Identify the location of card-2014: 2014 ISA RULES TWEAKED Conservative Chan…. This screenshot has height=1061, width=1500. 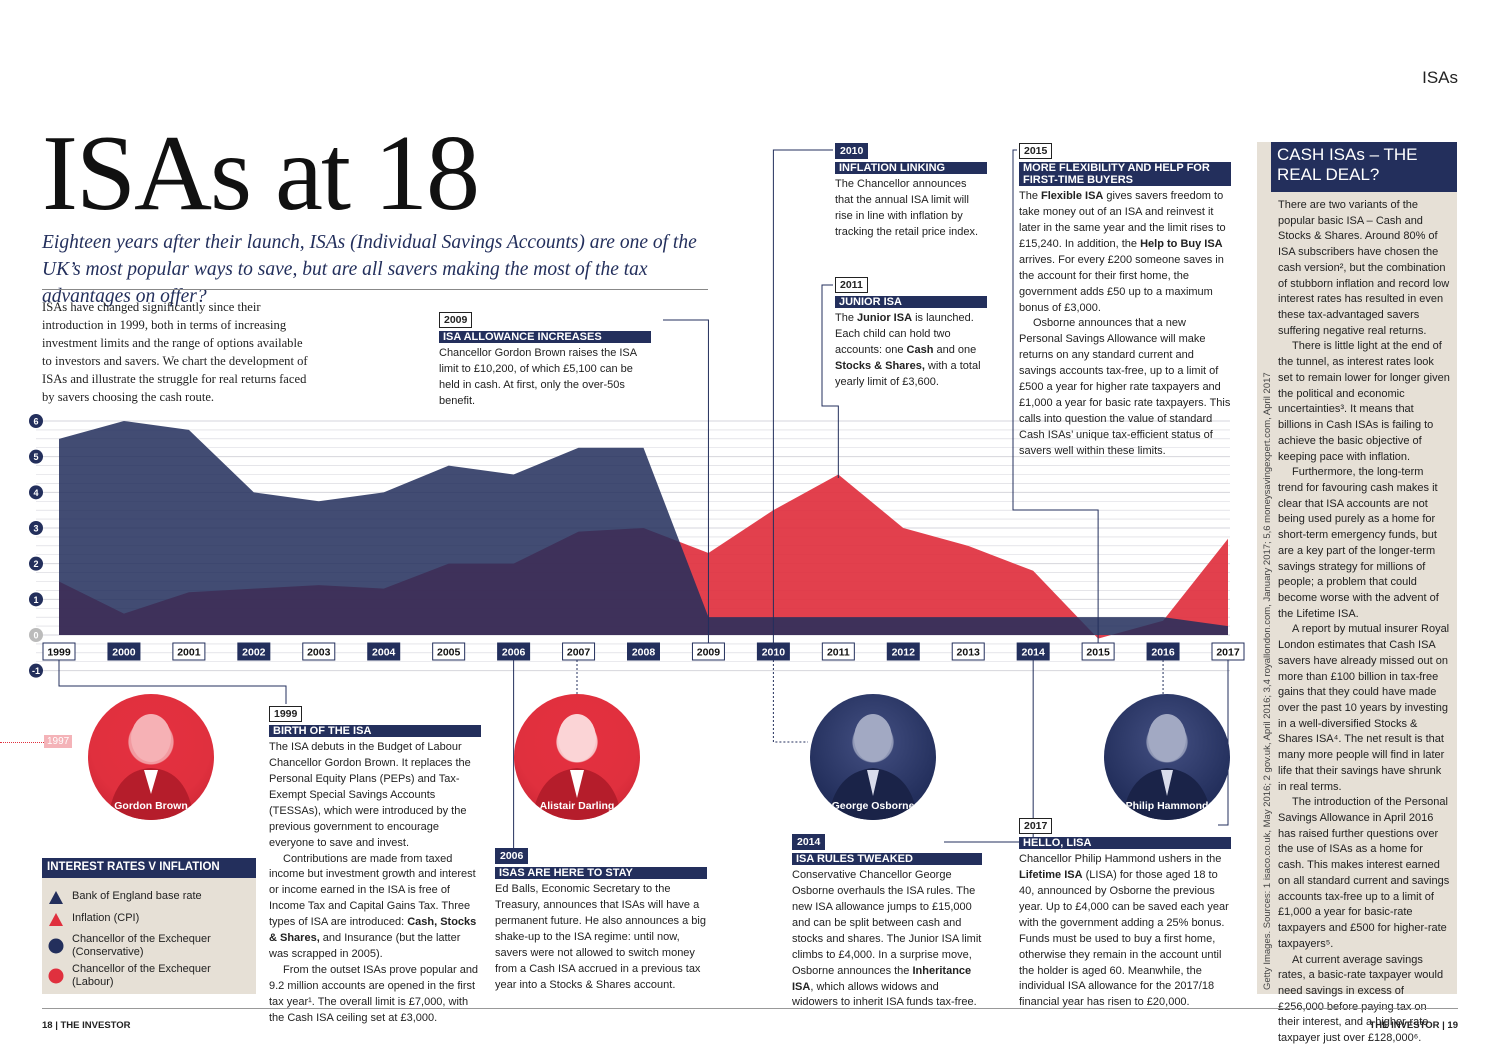
(887, 922).